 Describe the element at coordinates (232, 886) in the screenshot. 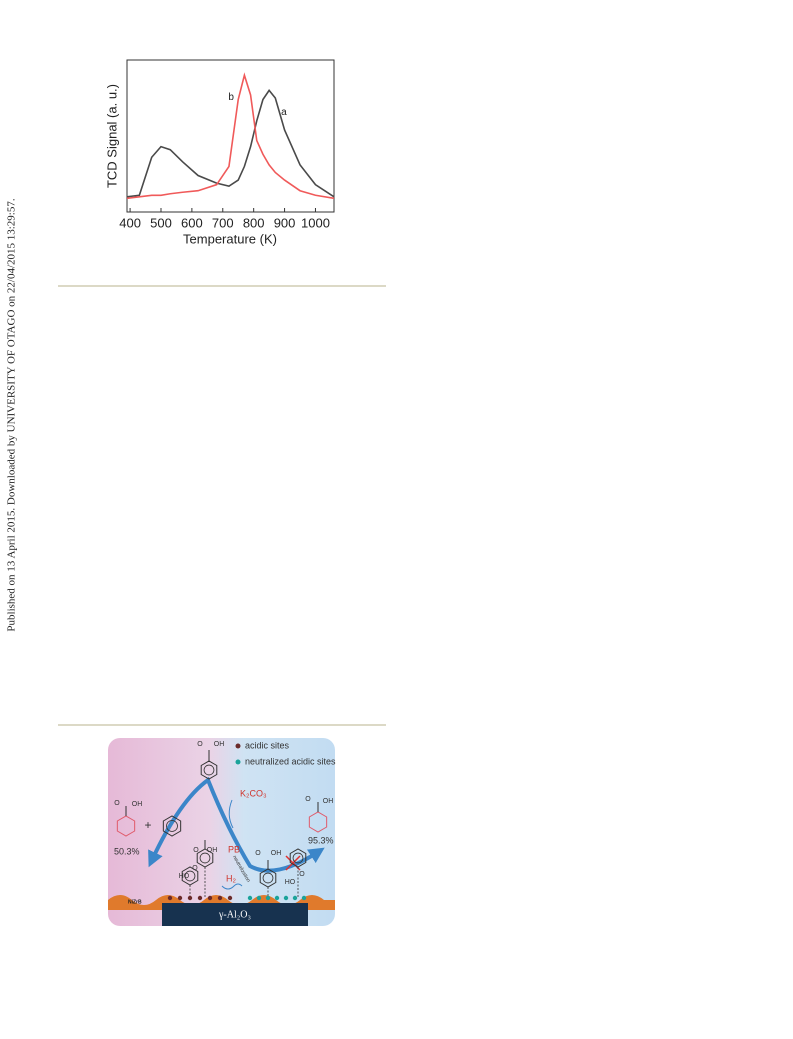

I see `h2-arrow` at that location.